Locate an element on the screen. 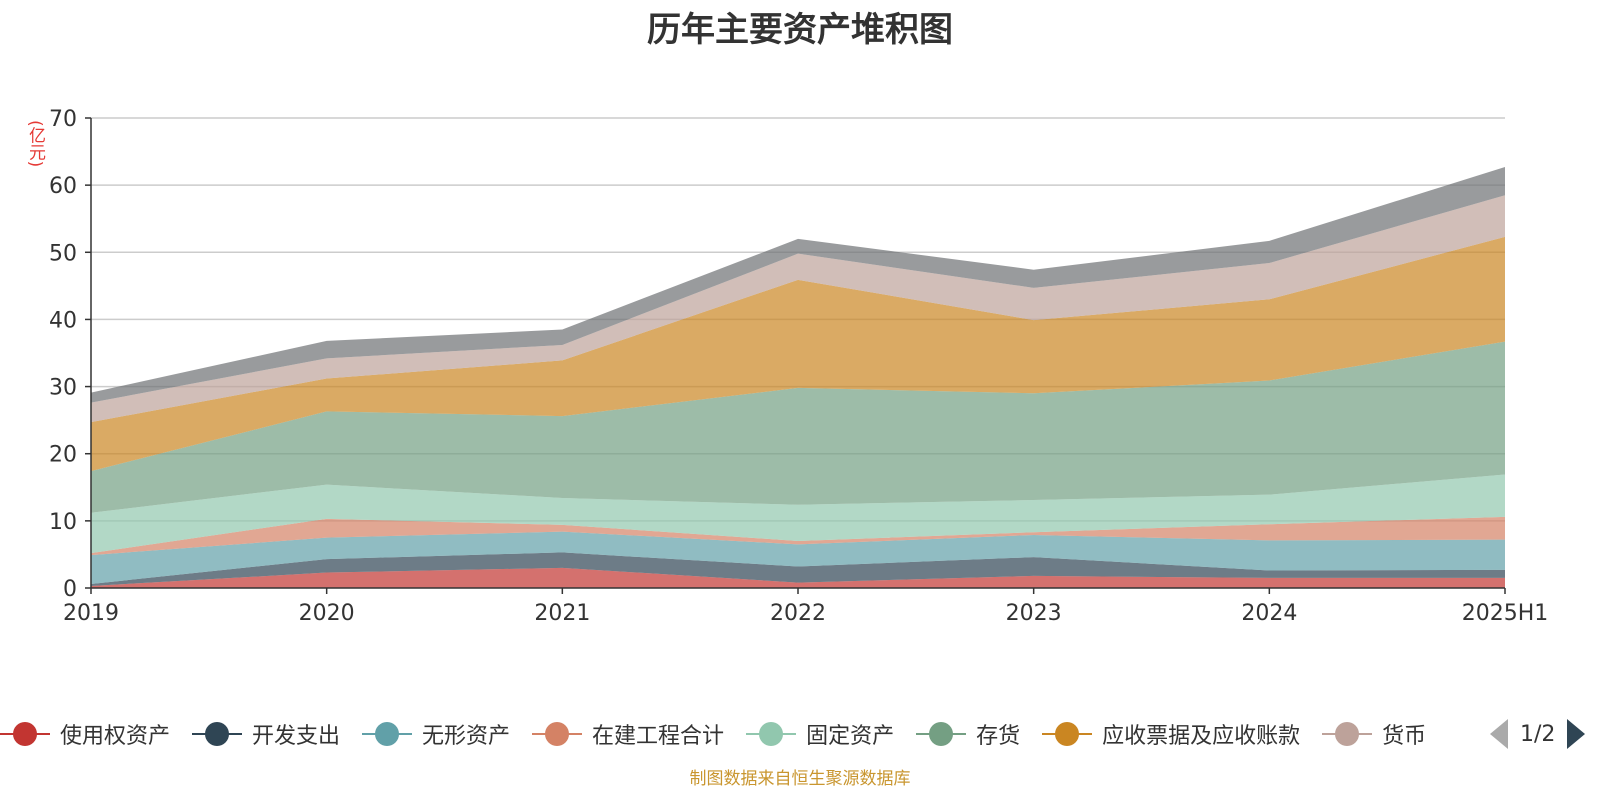  x-tick-label: 2020 is located at coordinates (327, 613).